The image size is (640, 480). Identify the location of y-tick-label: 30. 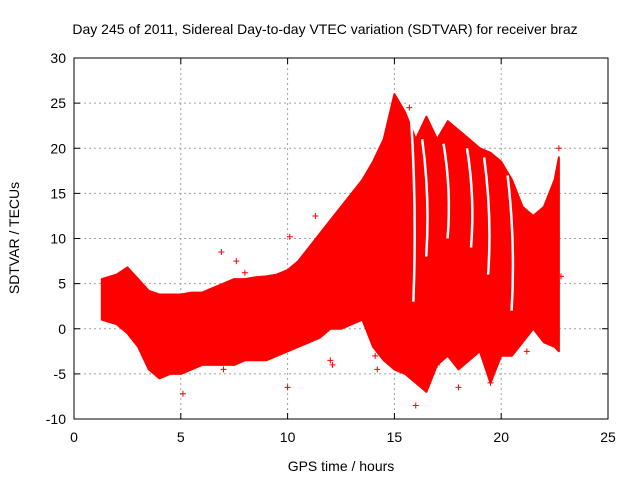
(58, 58).